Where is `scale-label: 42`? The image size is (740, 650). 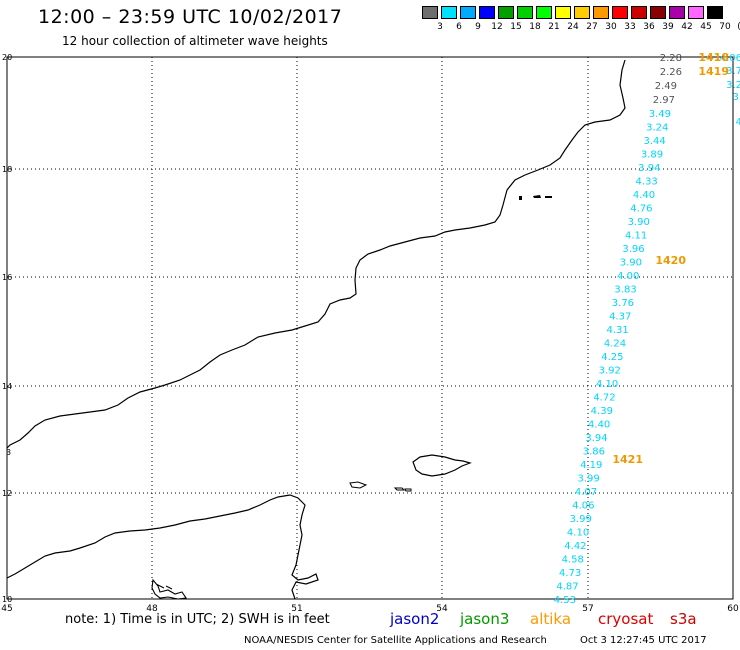 scale-label: 42 is located at coordinates (687, 27).